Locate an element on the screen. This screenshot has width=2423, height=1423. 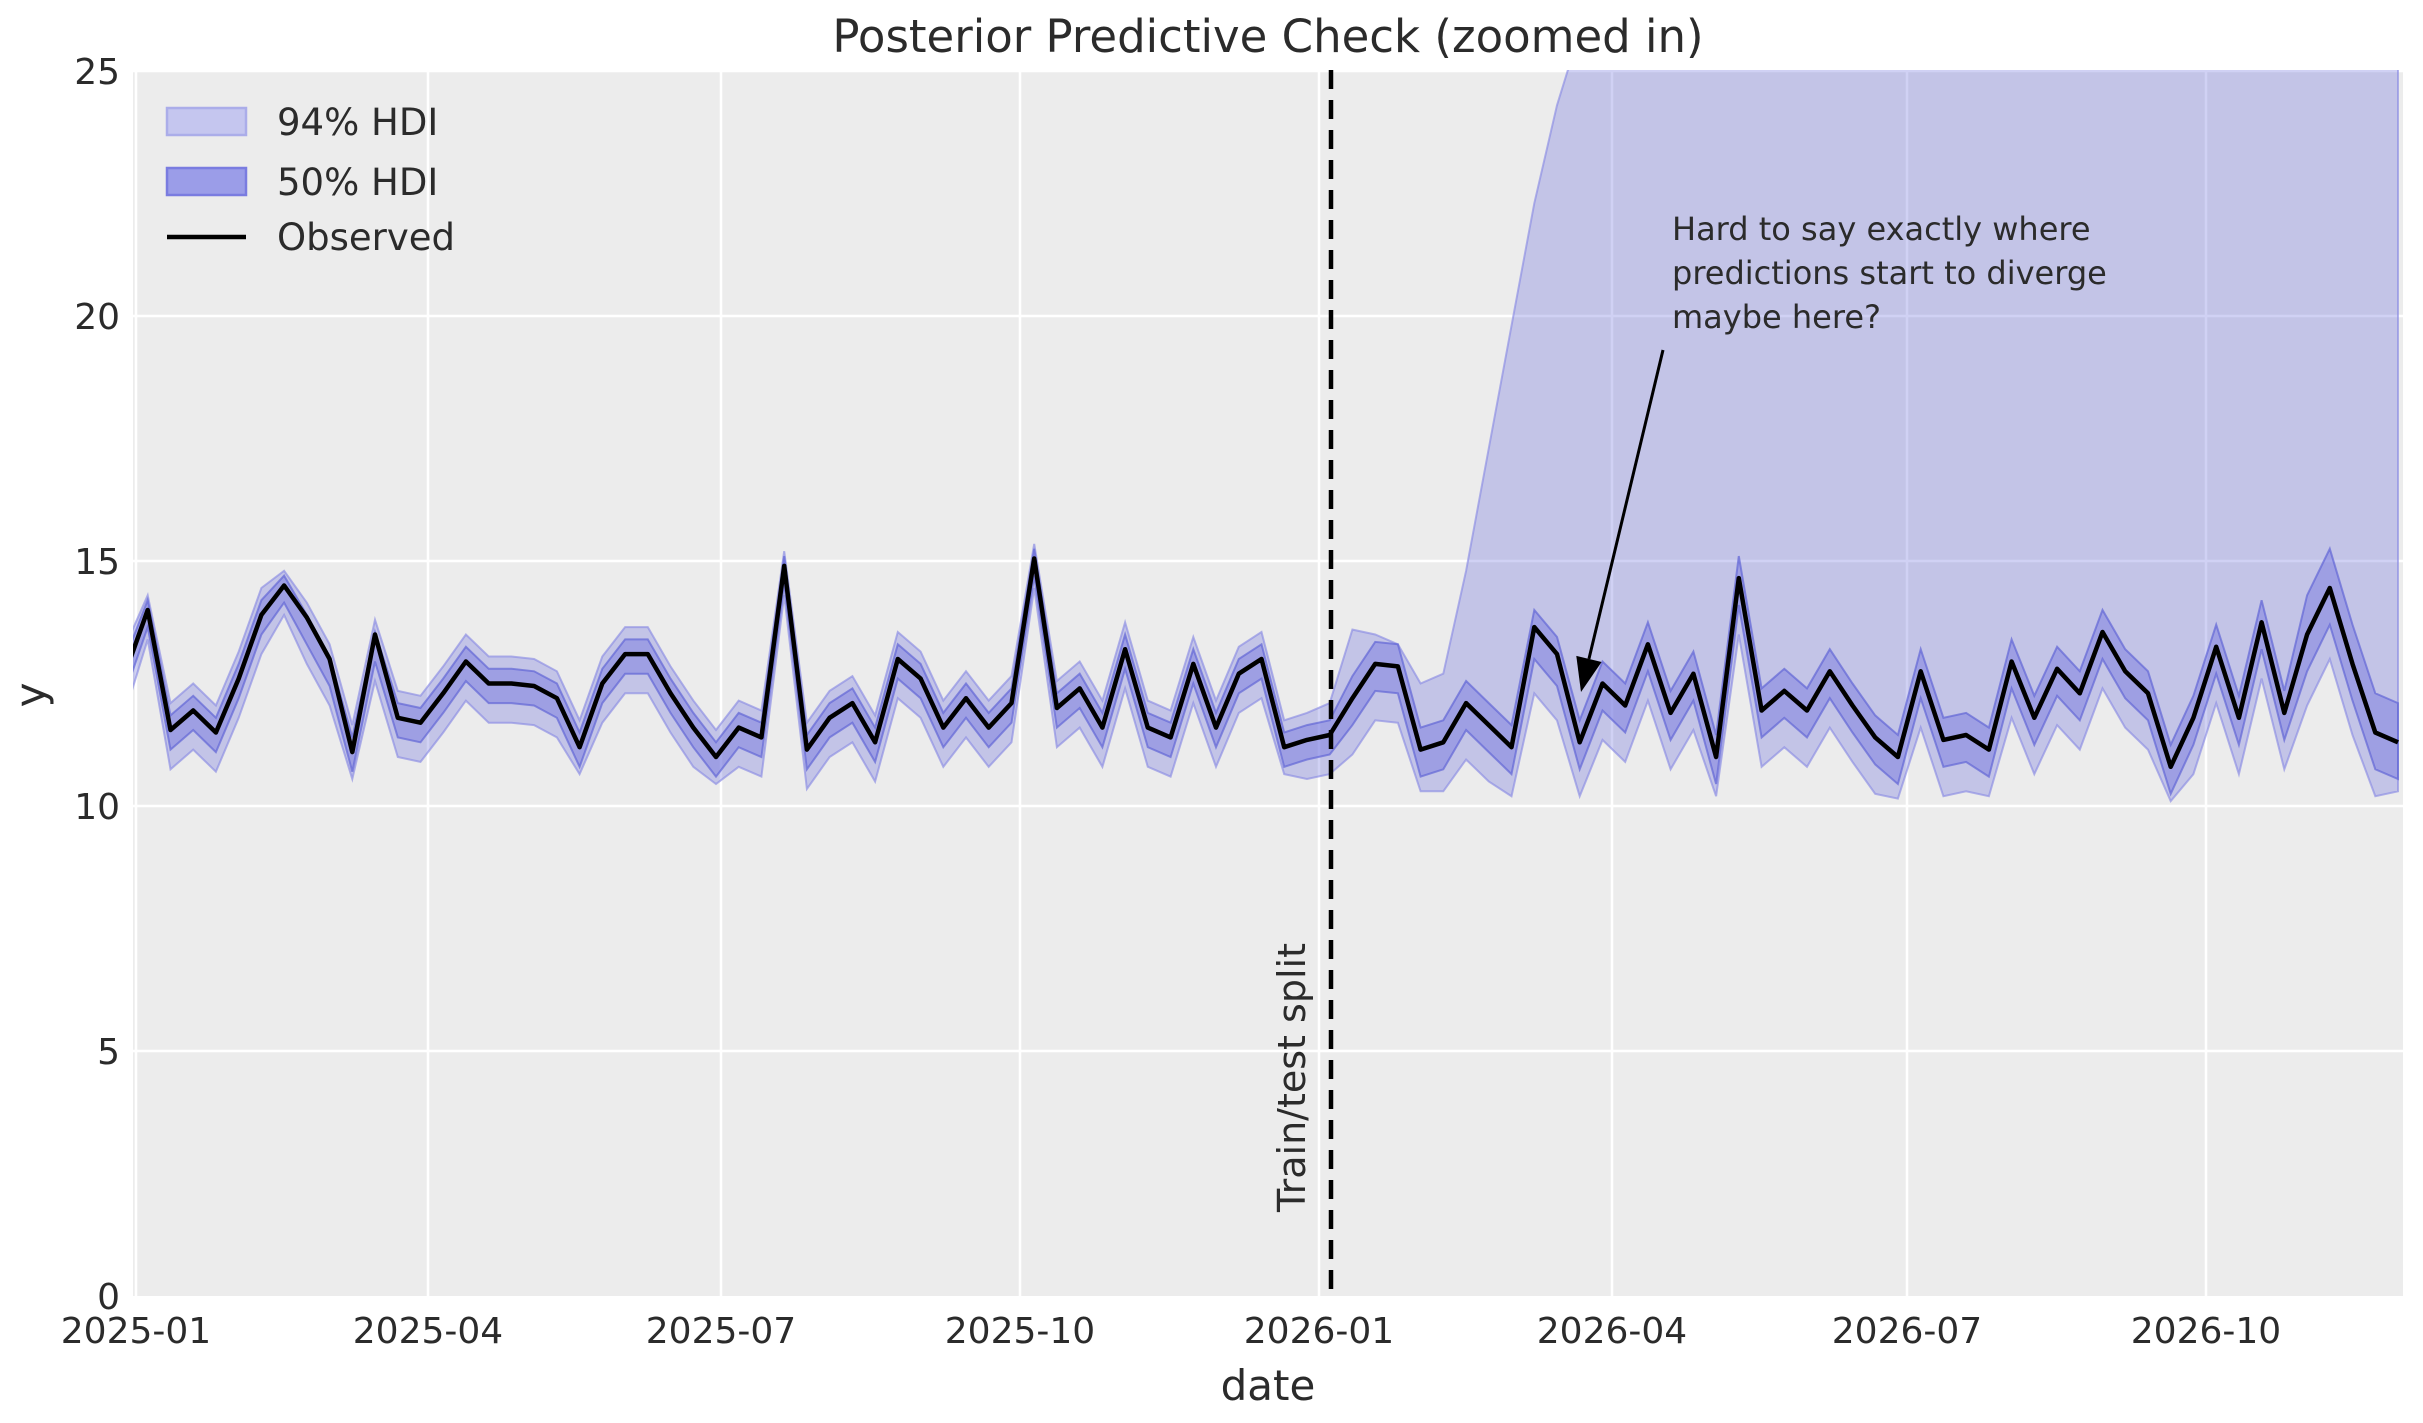
annotation-arrow-head is located at coordinates (1589, 673).